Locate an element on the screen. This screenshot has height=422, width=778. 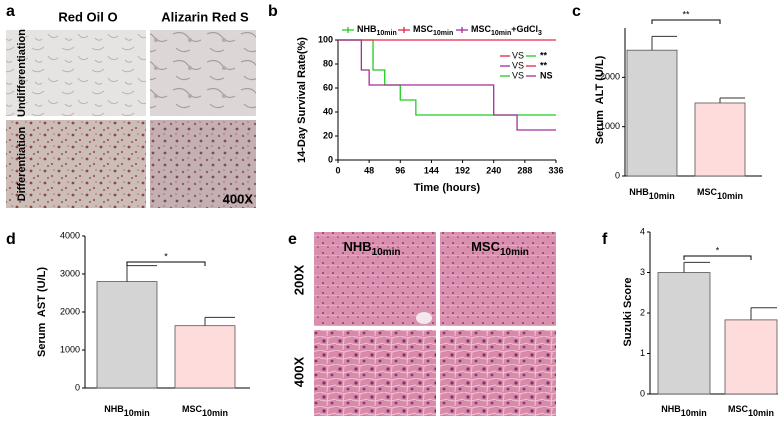
vessel is located at coordinates (424, 318).